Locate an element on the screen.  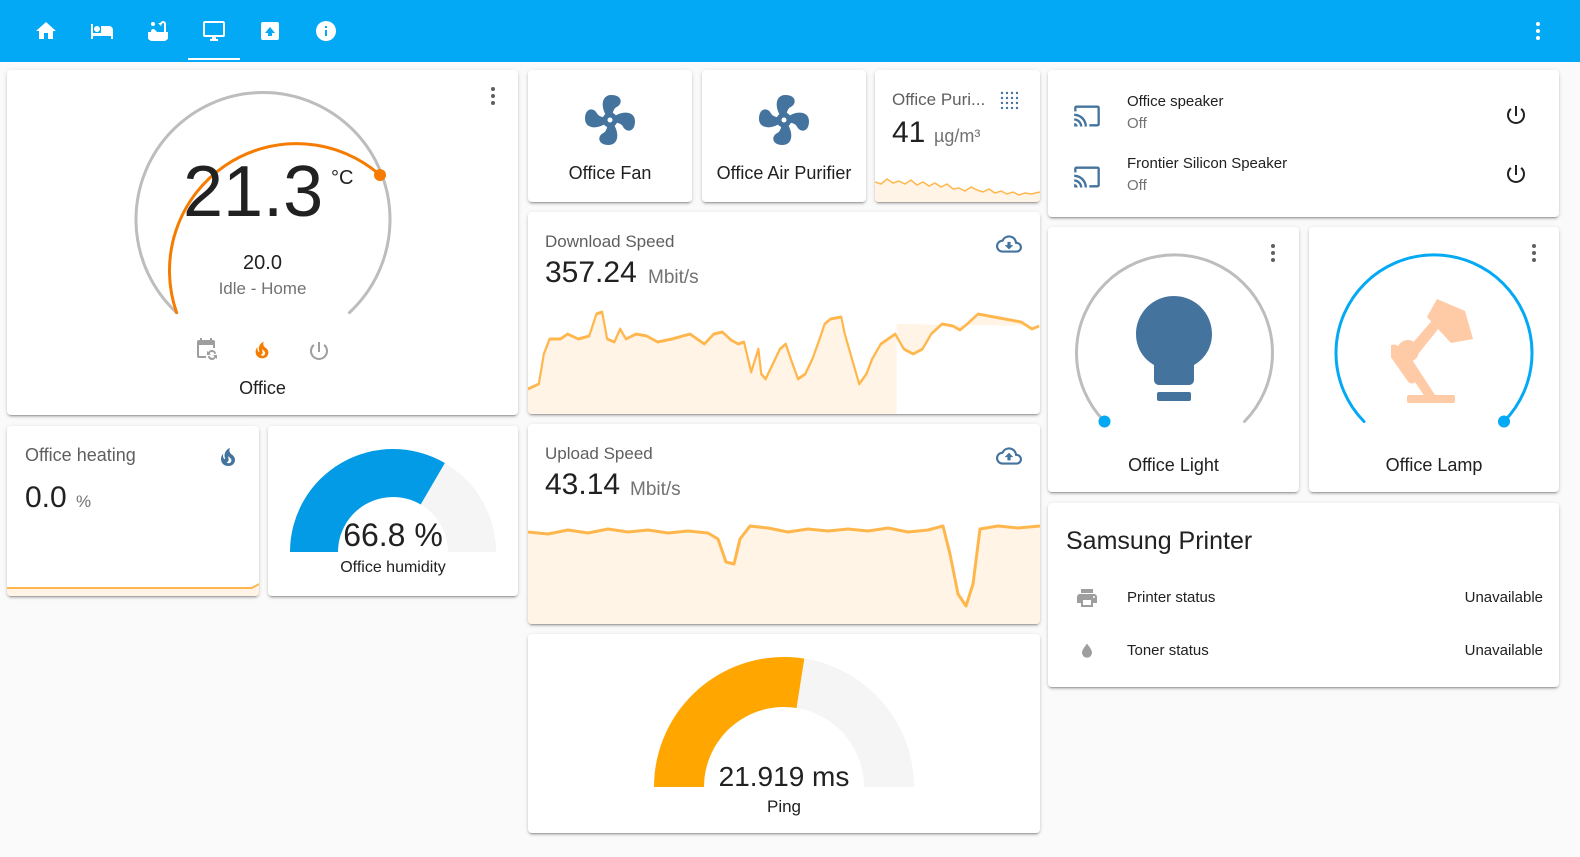
light-name: Office Light is located at coordinates (1173, 465).